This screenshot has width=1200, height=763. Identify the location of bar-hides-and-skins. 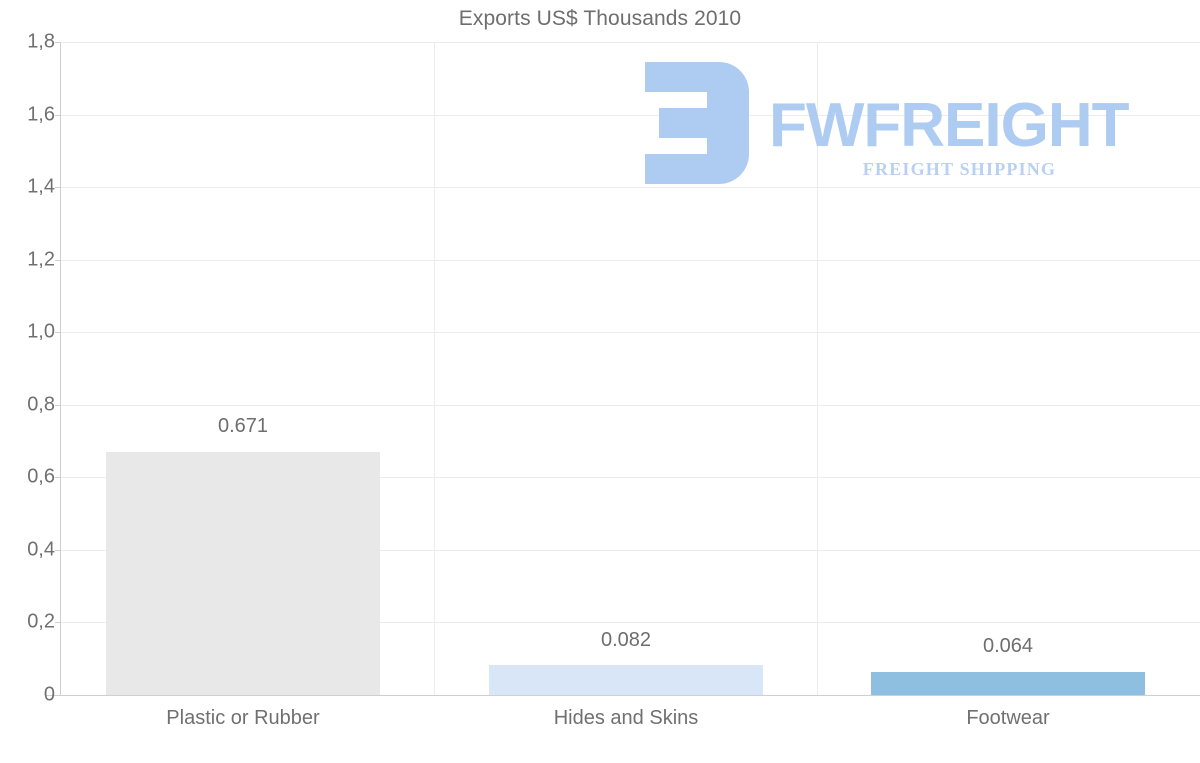
(626, 680).